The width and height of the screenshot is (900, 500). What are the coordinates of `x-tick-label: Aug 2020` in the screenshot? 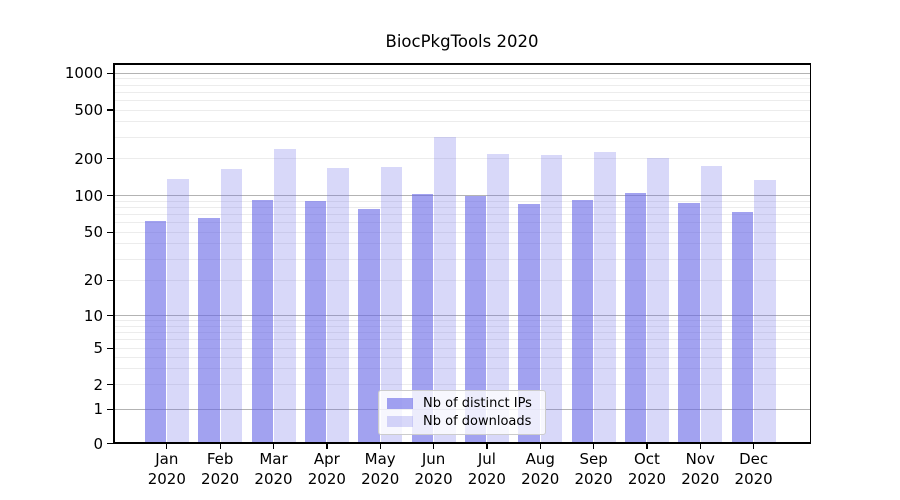 It's located at (540, 469).